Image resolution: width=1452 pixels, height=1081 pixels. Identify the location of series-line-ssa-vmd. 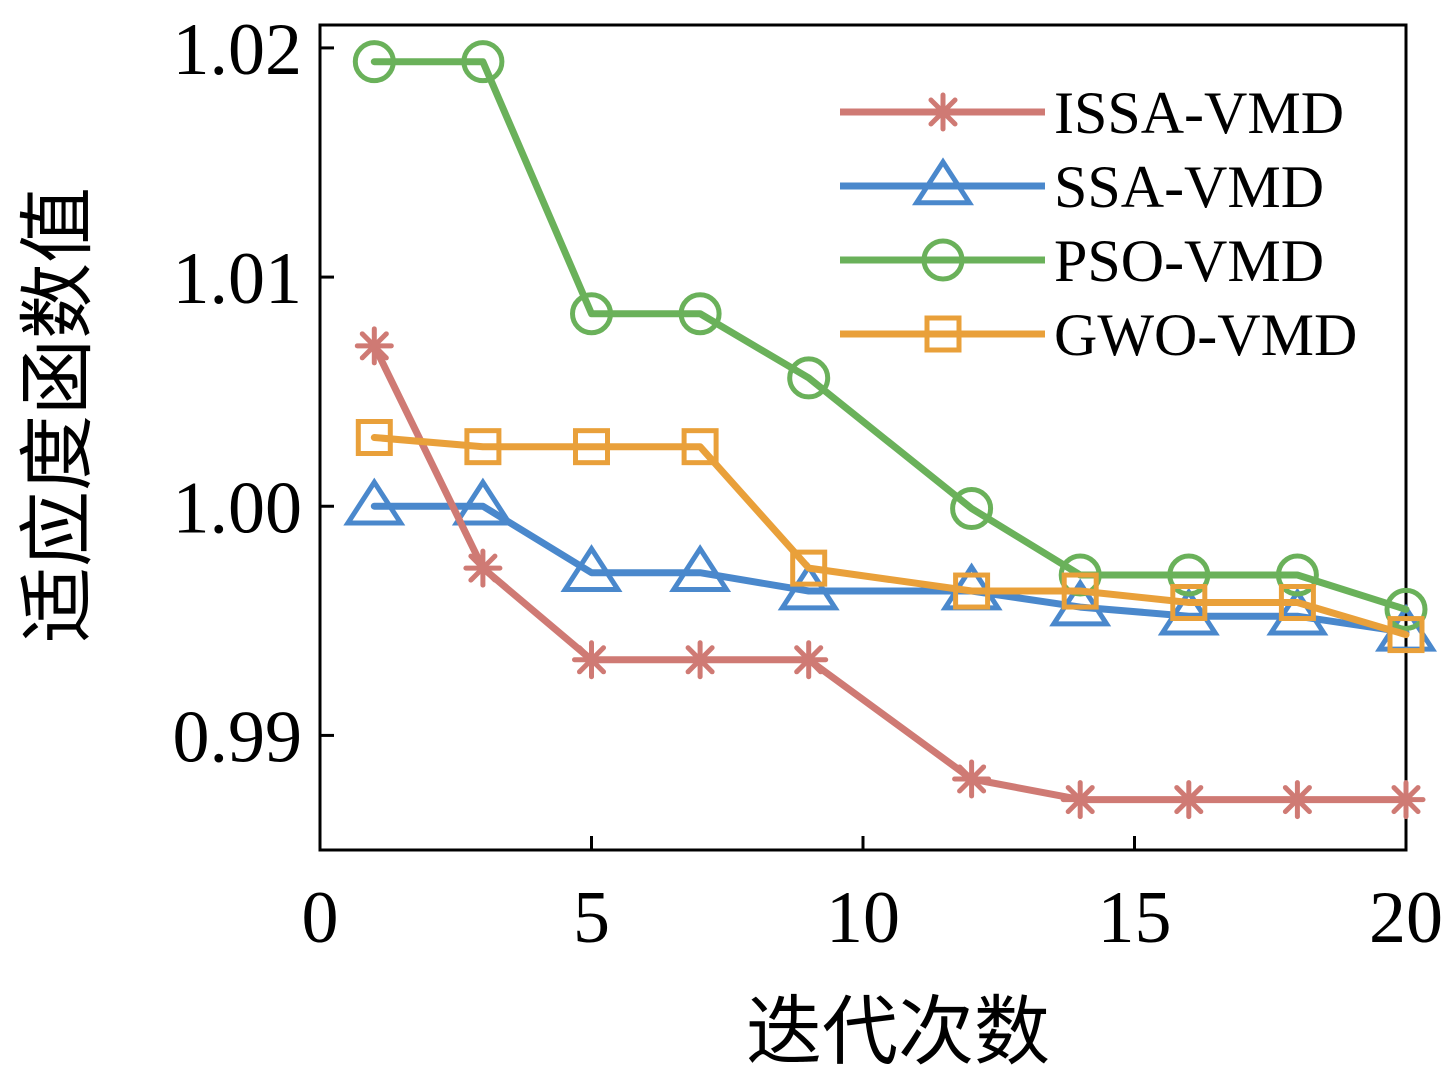
(890, 569).